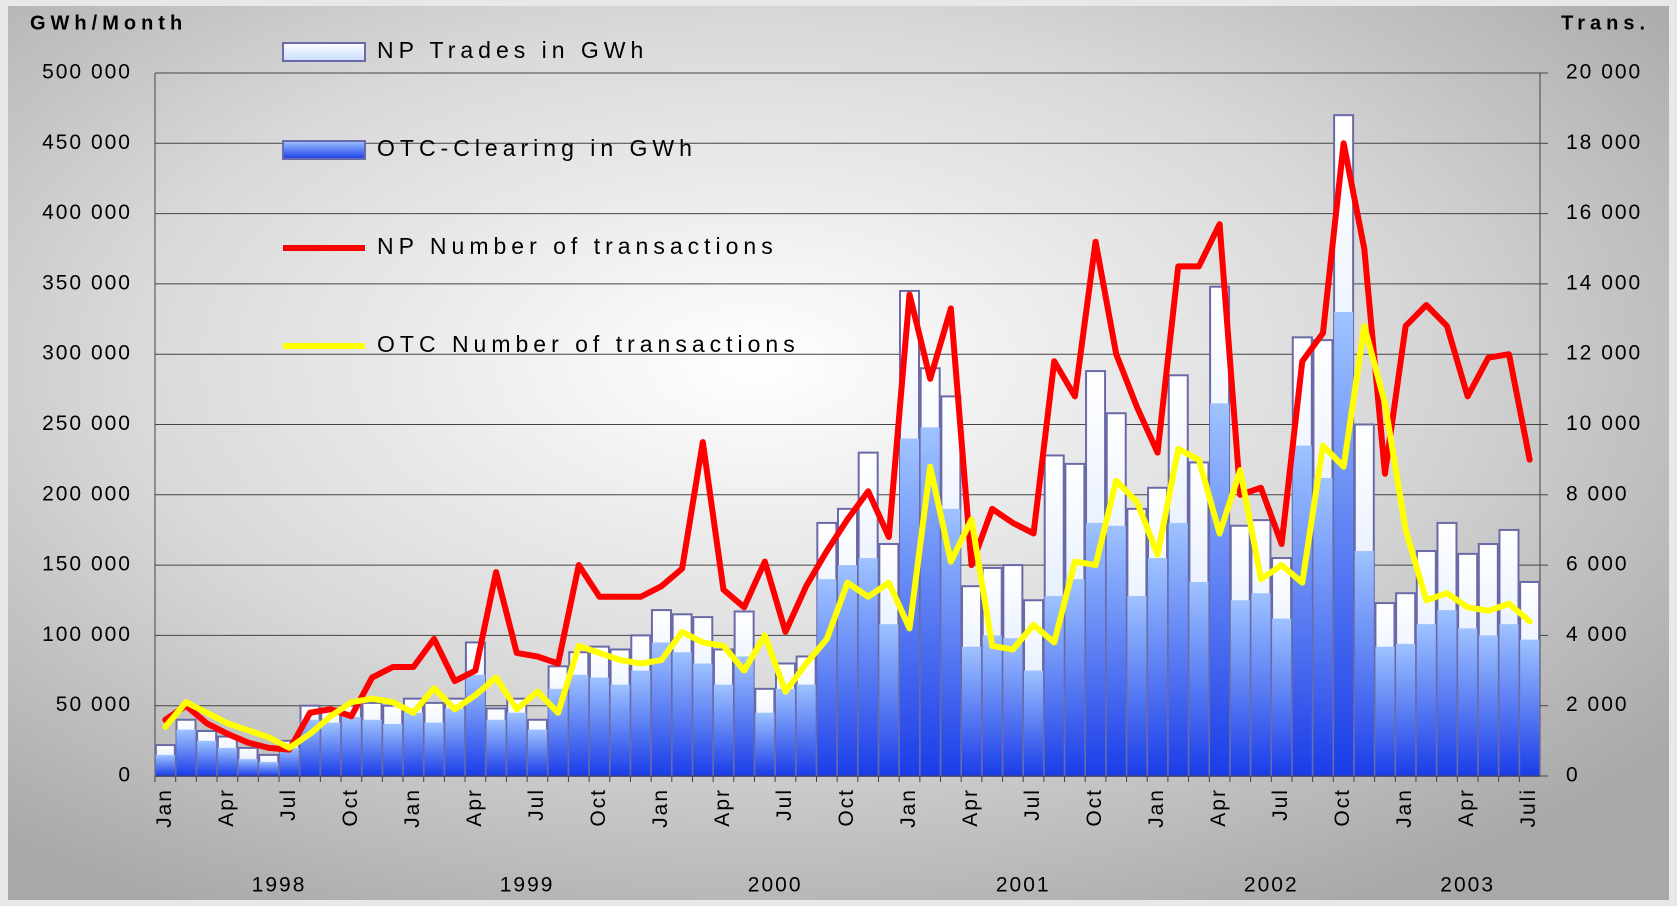 Image resolution: width=1677 pixels, height=906 pixels. What do you see at coordinates (87, 634) in the screenshot?
I see `y-tick-label: 100 000` at bounding box center [87, 634].